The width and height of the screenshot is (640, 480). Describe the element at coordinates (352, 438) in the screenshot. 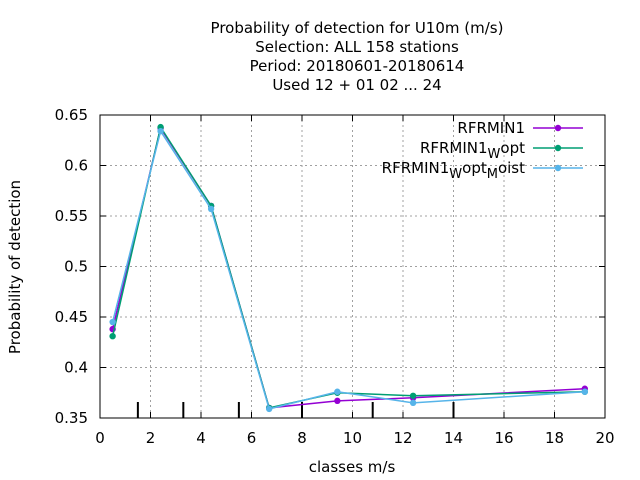

I see `x-tick-label: 10` at that location.